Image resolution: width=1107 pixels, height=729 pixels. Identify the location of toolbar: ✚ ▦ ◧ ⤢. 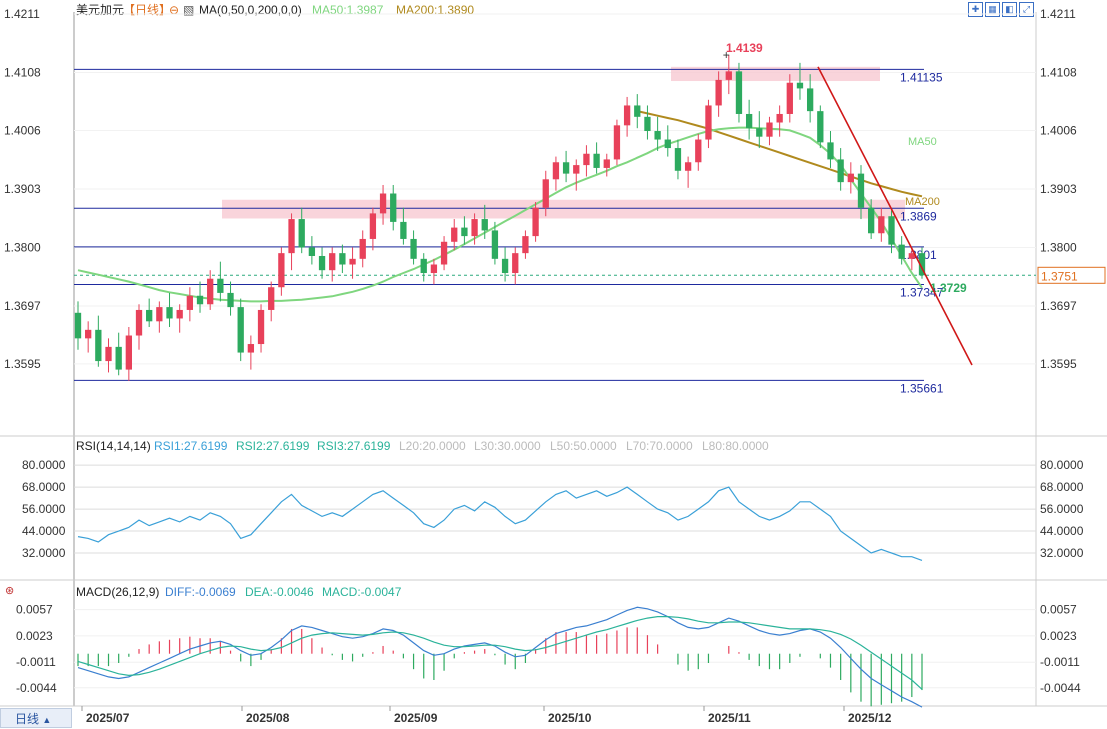
(1001, 9).